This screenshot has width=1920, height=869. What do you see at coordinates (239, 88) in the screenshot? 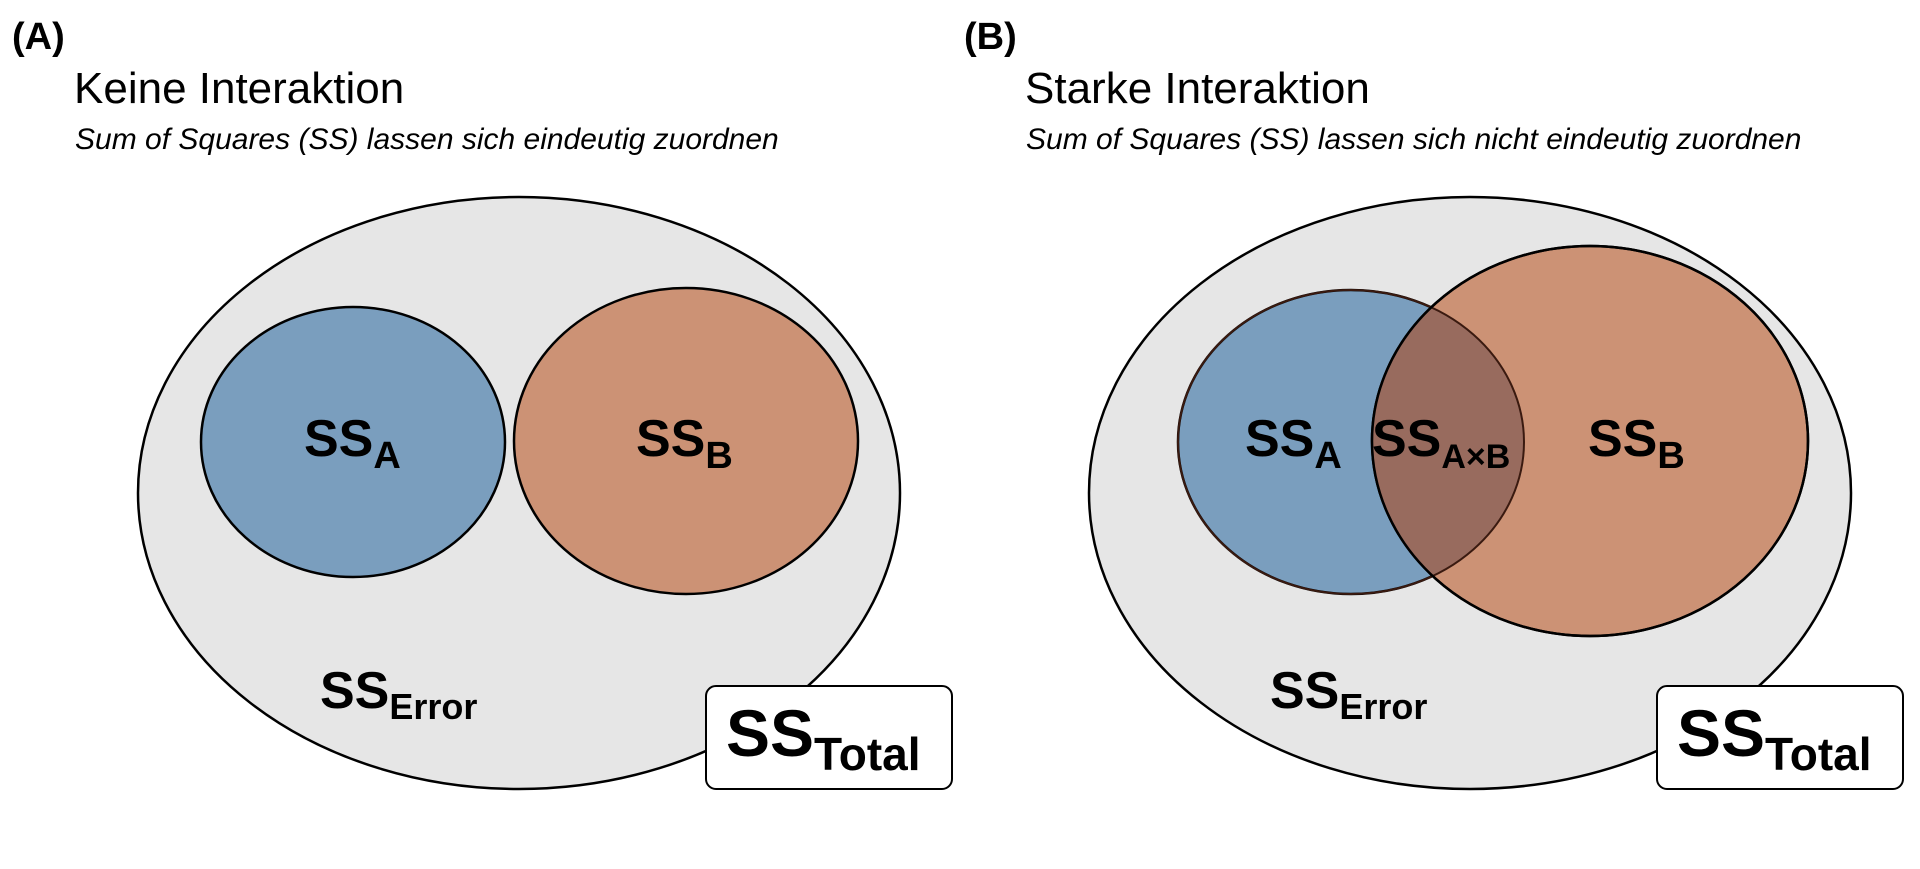
I see `panel-a-title: Keine Interaktion` at bounding box center [239, 88].